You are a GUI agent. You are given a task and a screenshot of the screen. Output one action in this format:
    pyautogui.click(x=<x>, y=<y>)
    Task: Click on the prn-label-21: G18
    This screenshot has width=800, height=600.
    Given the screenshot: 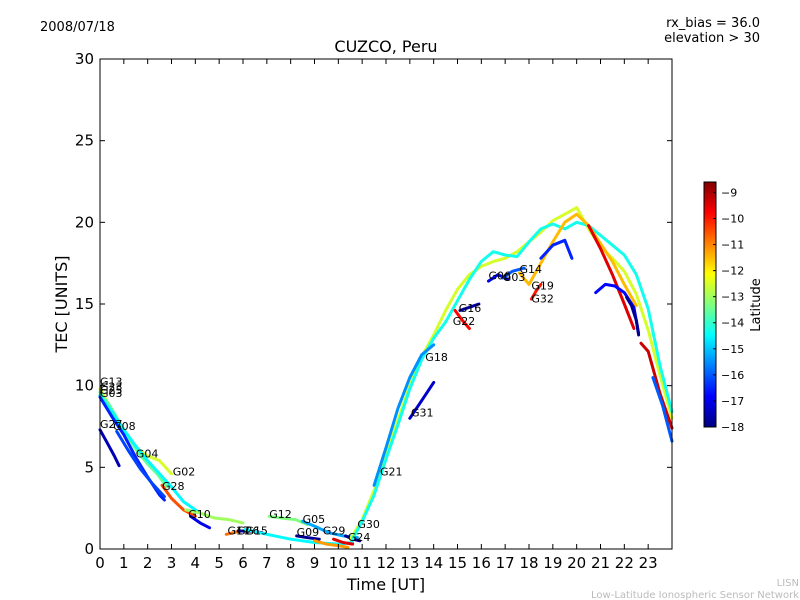 What is the action you would take?
    pyautogui.click(x=436, y=357)
    